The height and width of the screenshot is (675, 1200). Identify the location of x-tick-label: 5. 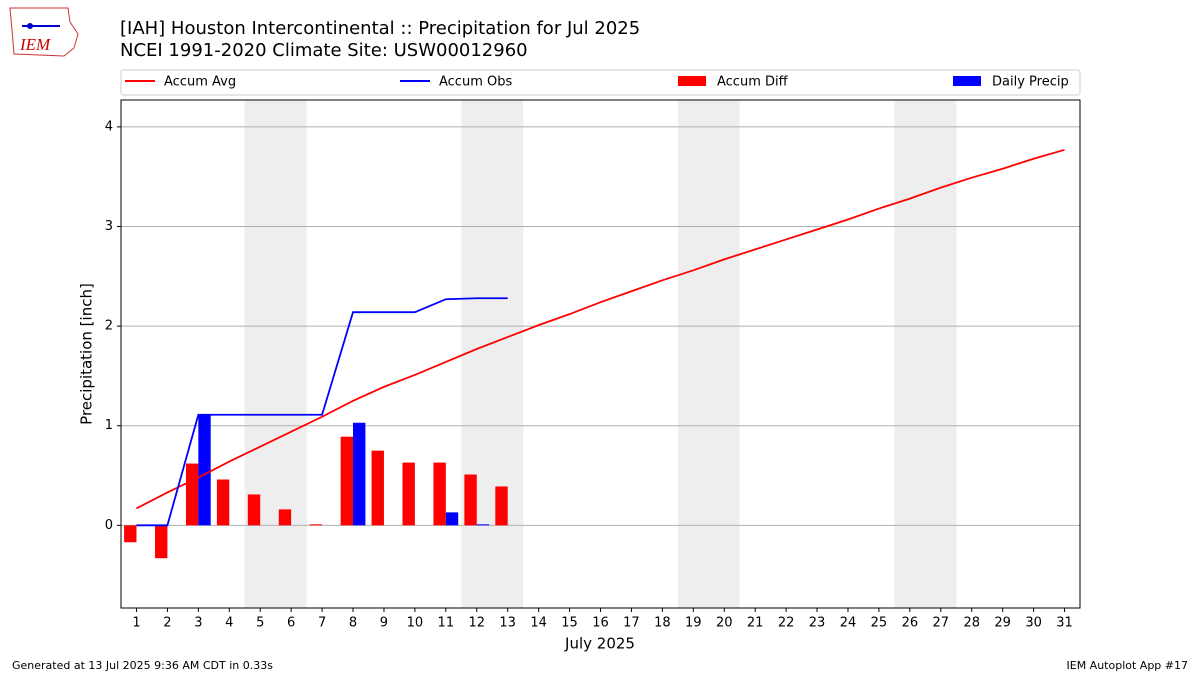
(260, 623).